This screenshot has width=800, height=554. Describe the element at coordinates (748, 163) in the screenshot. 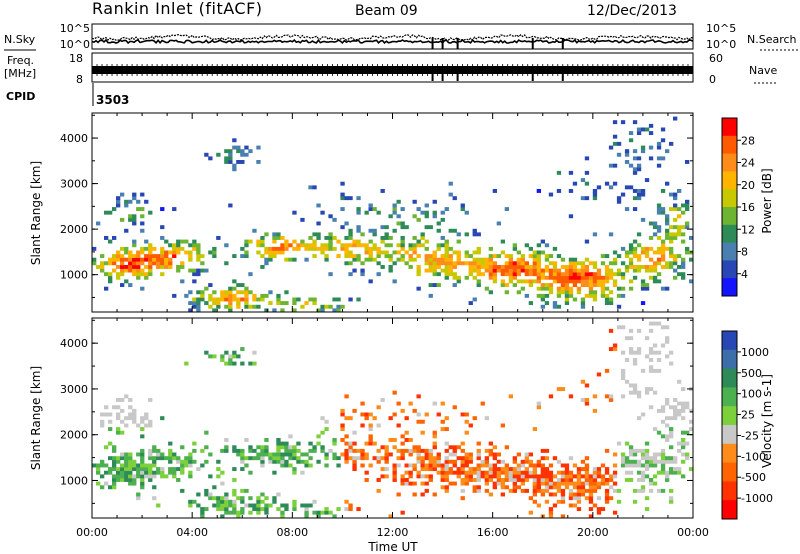

I see `colorbar-tick-label: 24` at that location.